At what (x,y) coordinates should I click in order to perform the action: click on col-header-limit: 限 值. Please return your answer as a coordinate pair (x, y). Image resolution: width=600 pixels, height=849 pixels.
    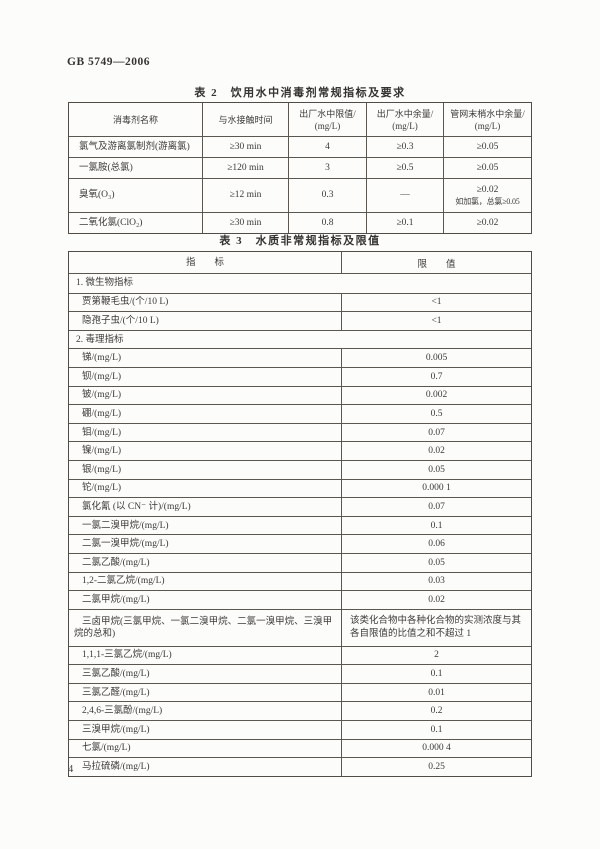
    Looking at the image, I should click on (436, 262).